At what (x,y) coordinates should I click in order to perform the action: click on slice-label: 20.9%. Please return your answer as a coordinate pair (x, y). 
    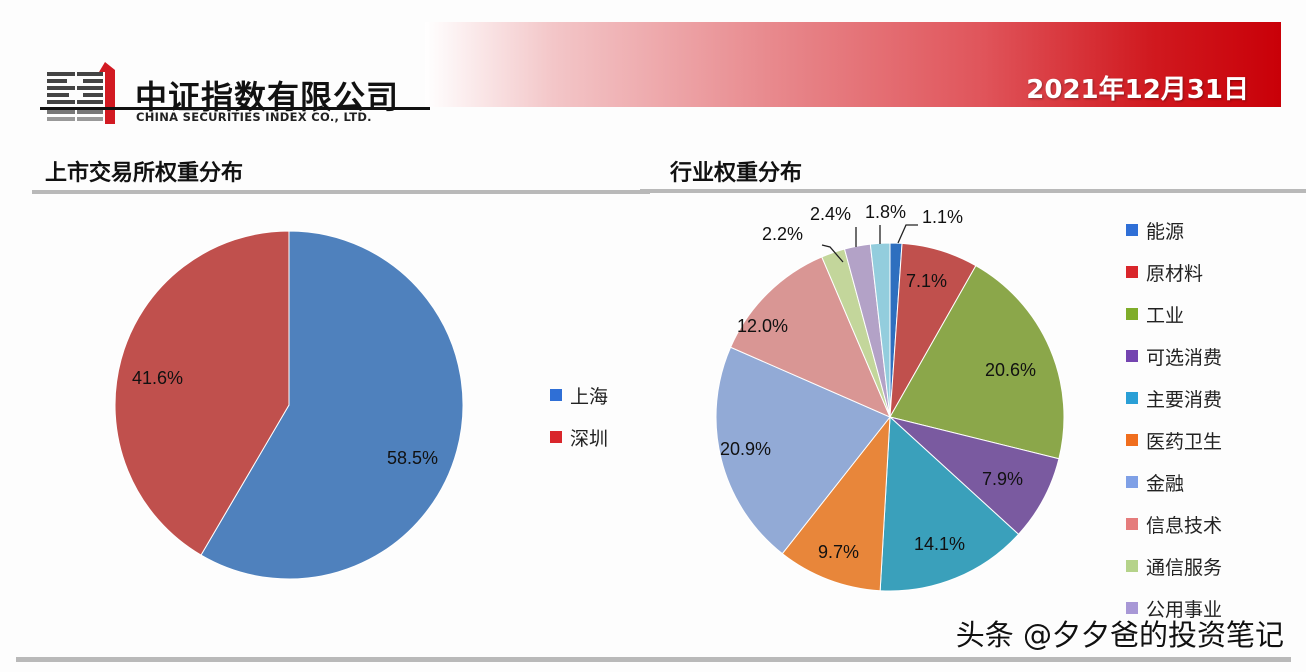
    Looking at the image, I should click on (745, 449).